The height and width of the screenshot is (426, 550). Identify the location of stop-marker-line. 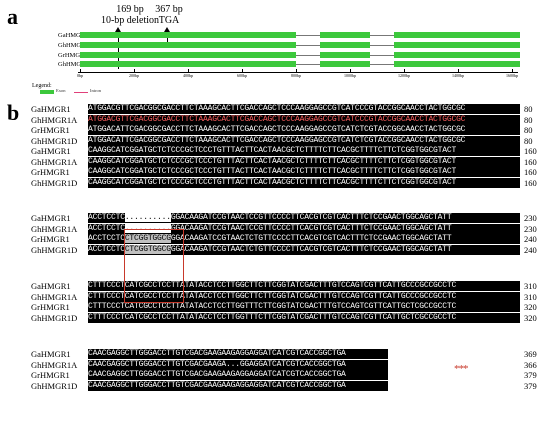
(167, 39).